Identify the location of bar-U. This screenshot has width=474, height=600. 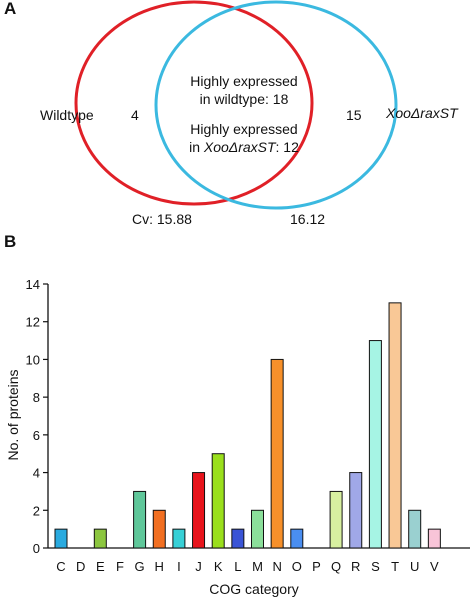
(415, 529).